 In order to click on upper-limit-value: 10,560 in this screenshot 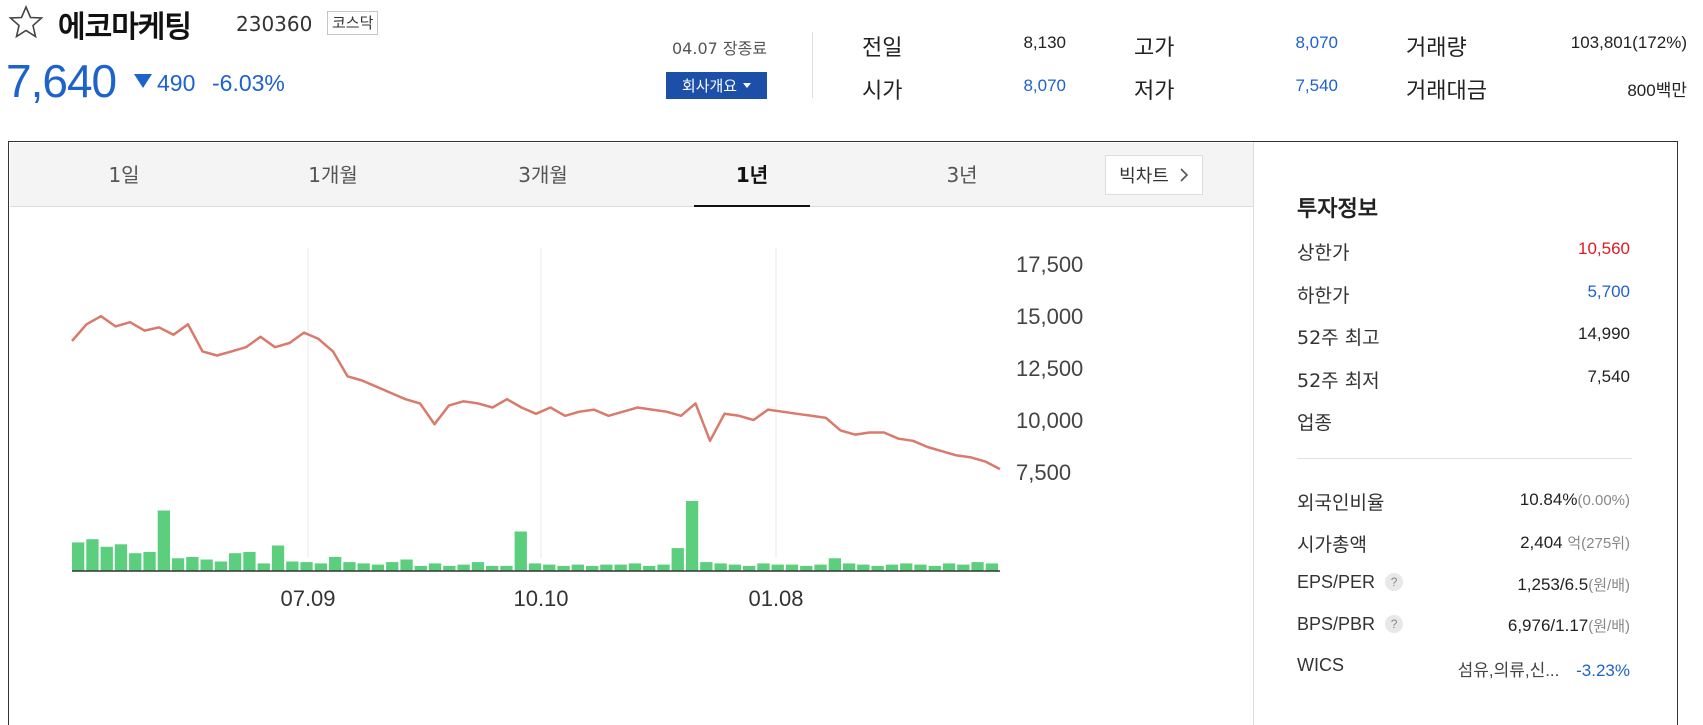, I will do `click(1604, 248)`.